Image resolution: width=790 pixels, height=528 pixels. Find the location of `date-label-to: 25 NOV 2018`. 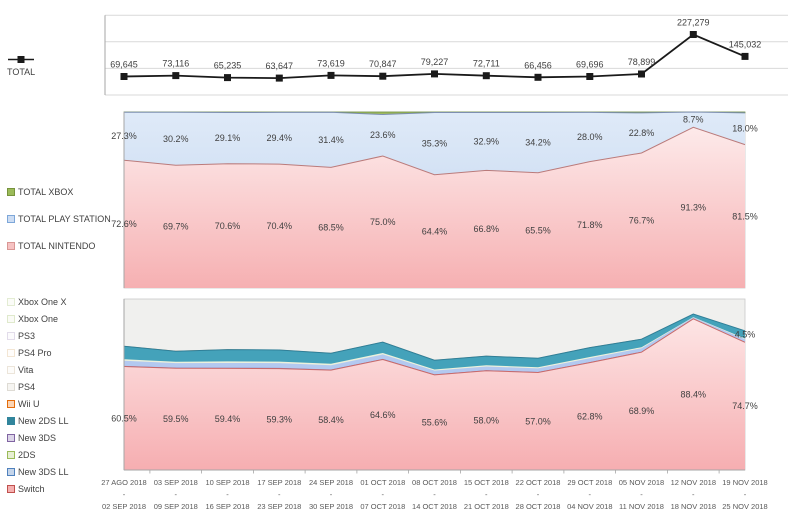

date-label-to: 25 NOV 2018 is located at coordinates (744, 506).